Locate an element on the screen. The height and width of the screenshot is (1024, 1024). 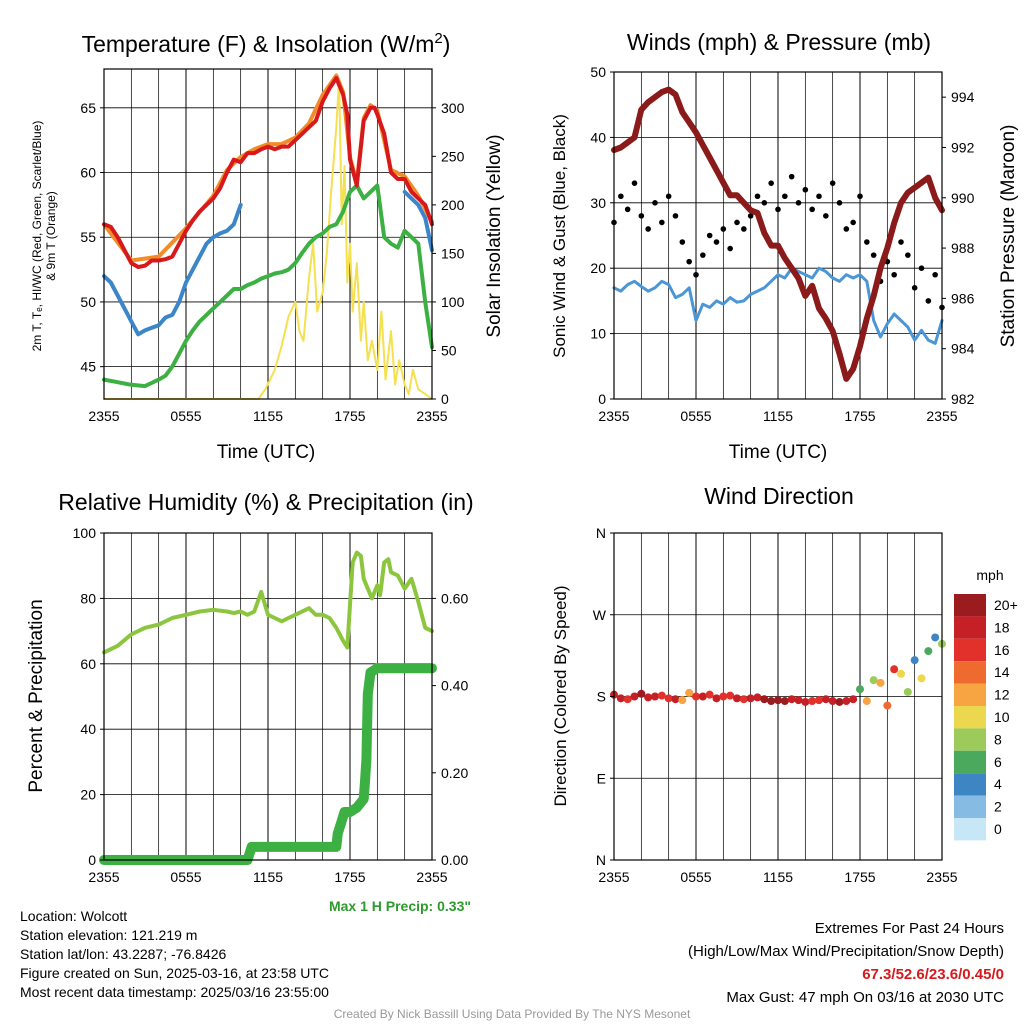
legend-label: 12 is located at coordinates (1002, 695).